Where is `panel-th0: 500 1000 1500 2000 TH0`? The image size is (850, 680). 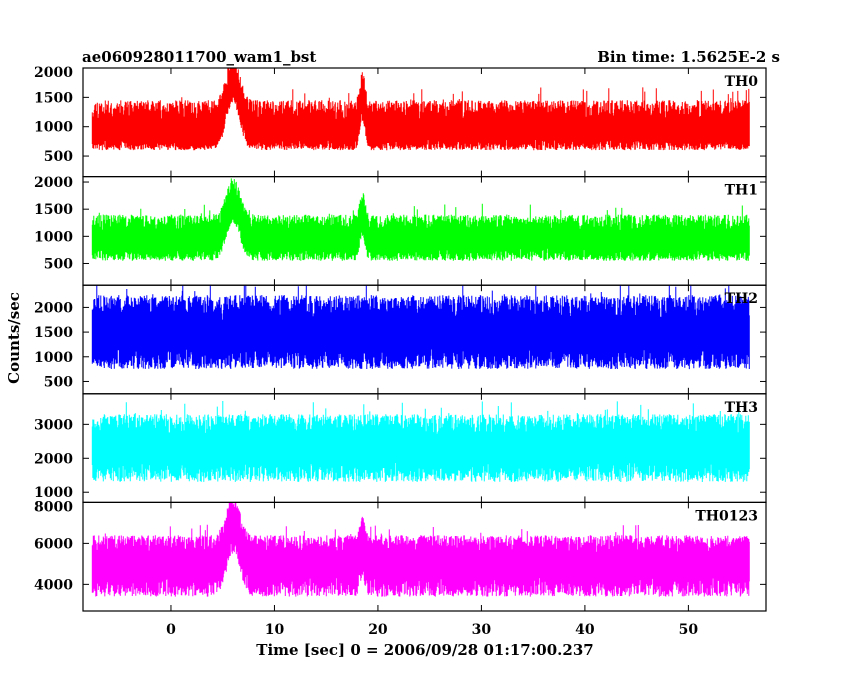 panel-th0: 500 1000 1500 2000 TH0 is located at coordinates (400, 121).